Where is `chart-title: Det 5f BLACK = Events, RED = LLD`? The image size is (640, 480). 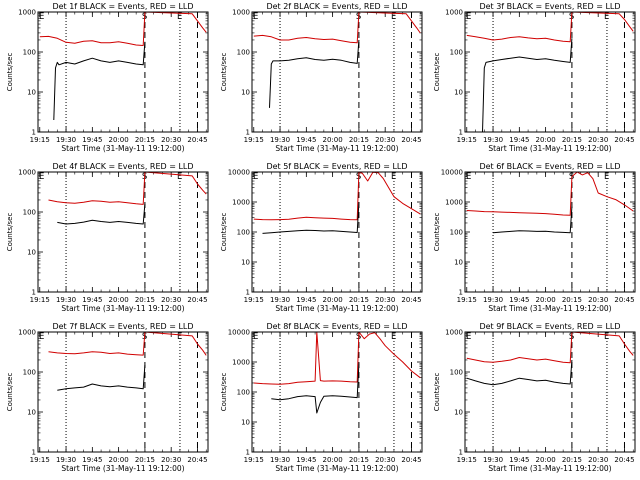
chart-title: Det 5f BLACK = Events, RED = LLD is located at coordinates (336, 166).